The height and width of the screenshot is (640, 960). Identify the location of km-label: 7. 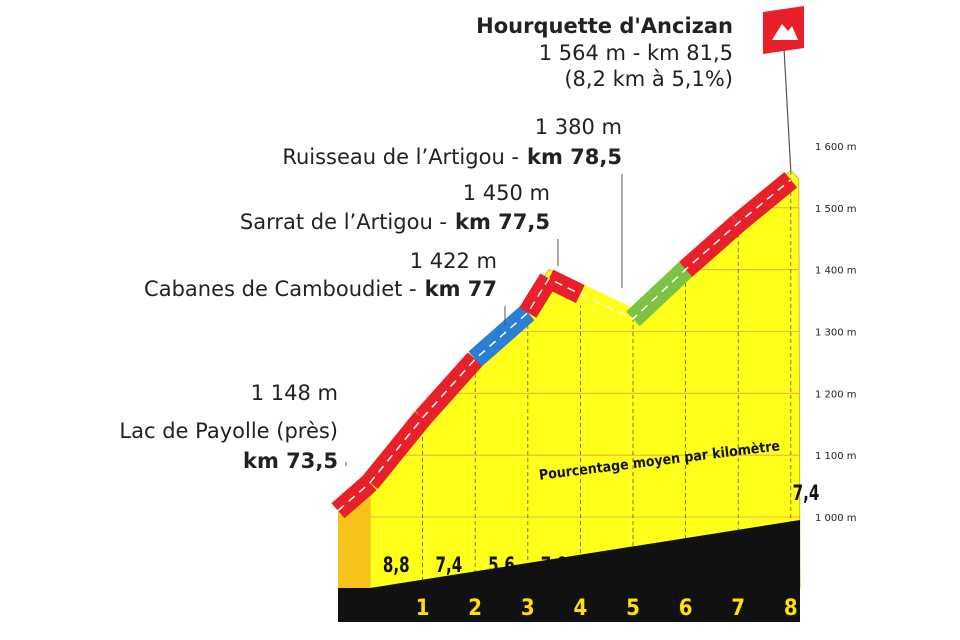
(738, 608).